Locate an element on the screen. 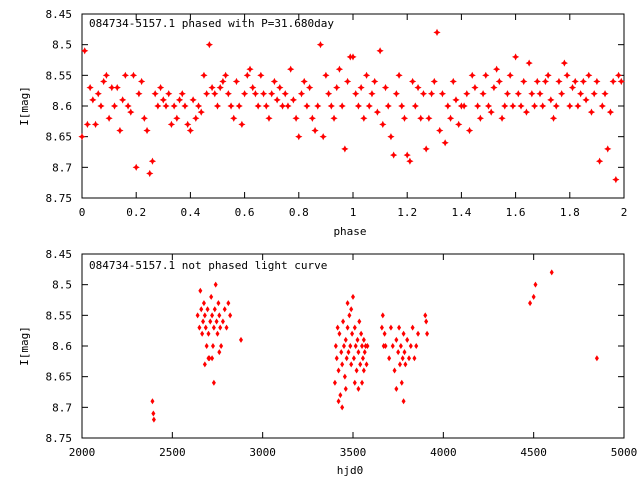 The image size is (640, 480). x-tick-label: 4000 is located at coordinates (443, 452).